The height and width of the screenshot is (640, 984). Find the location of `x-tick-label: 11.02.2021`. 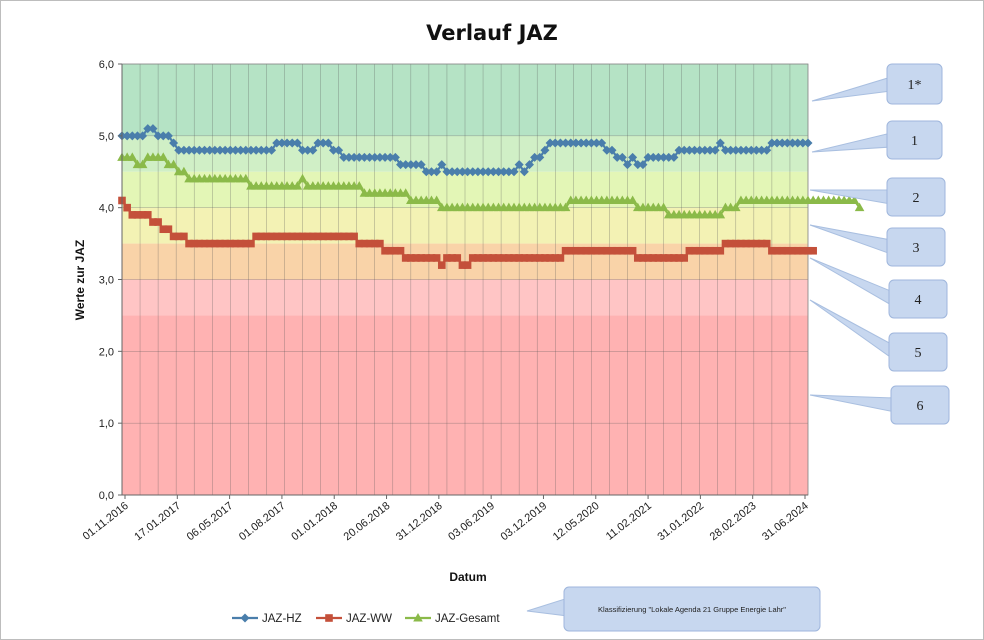

x-tick-label: 11.02.2021 is located at coordinates (629, 521).